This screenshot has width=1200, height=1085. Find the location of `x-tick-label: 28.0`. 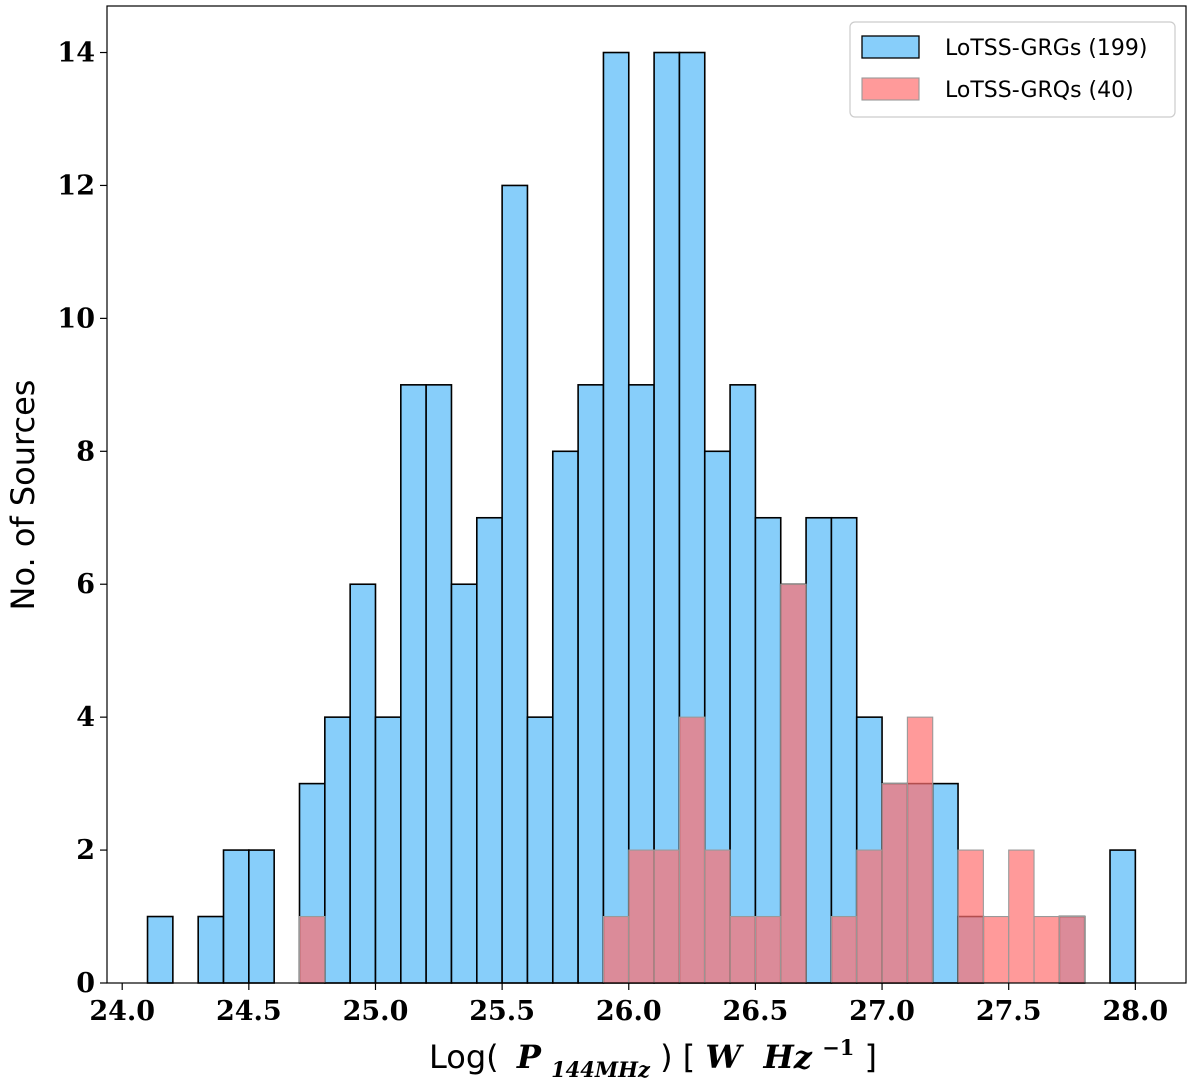

x-tick-label: 28.0 is located at coordinates (1135, 1011).